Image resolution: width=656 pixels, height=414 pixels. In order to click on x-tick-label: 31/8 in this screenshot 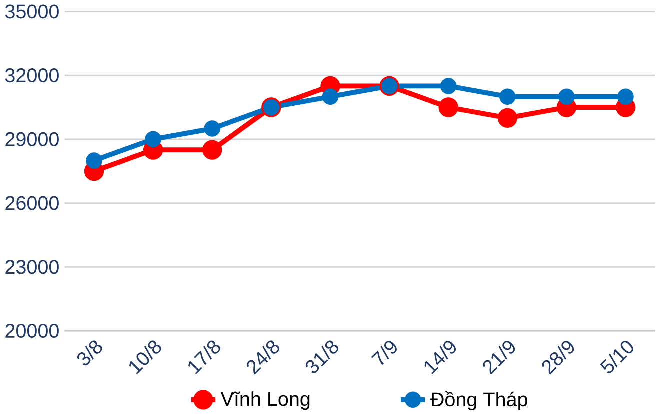, I will do `click(322, 357)`.